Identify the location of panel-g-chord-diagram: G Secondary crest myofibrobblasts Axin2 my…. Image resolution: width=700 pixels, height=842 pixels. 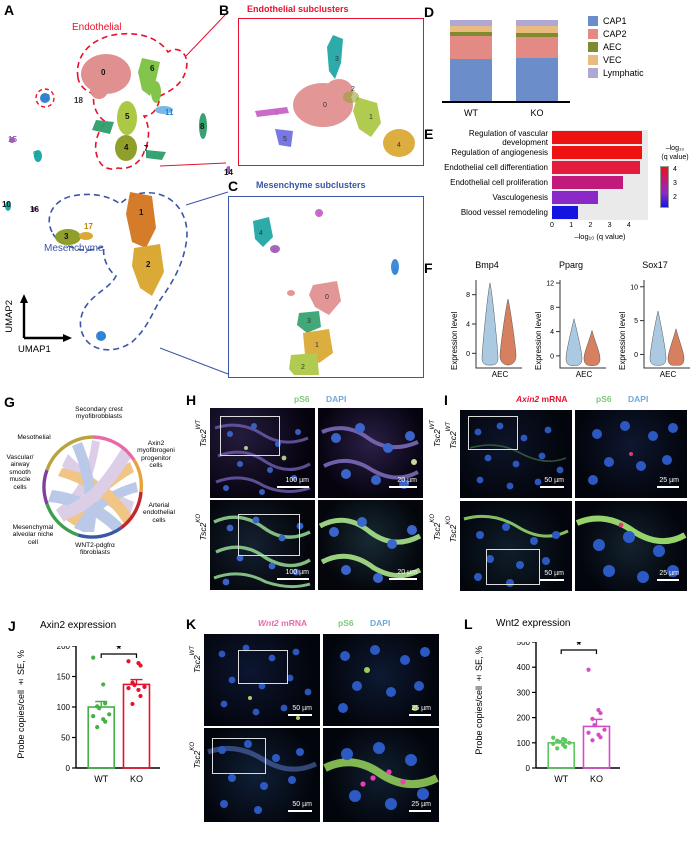
(93, 492).